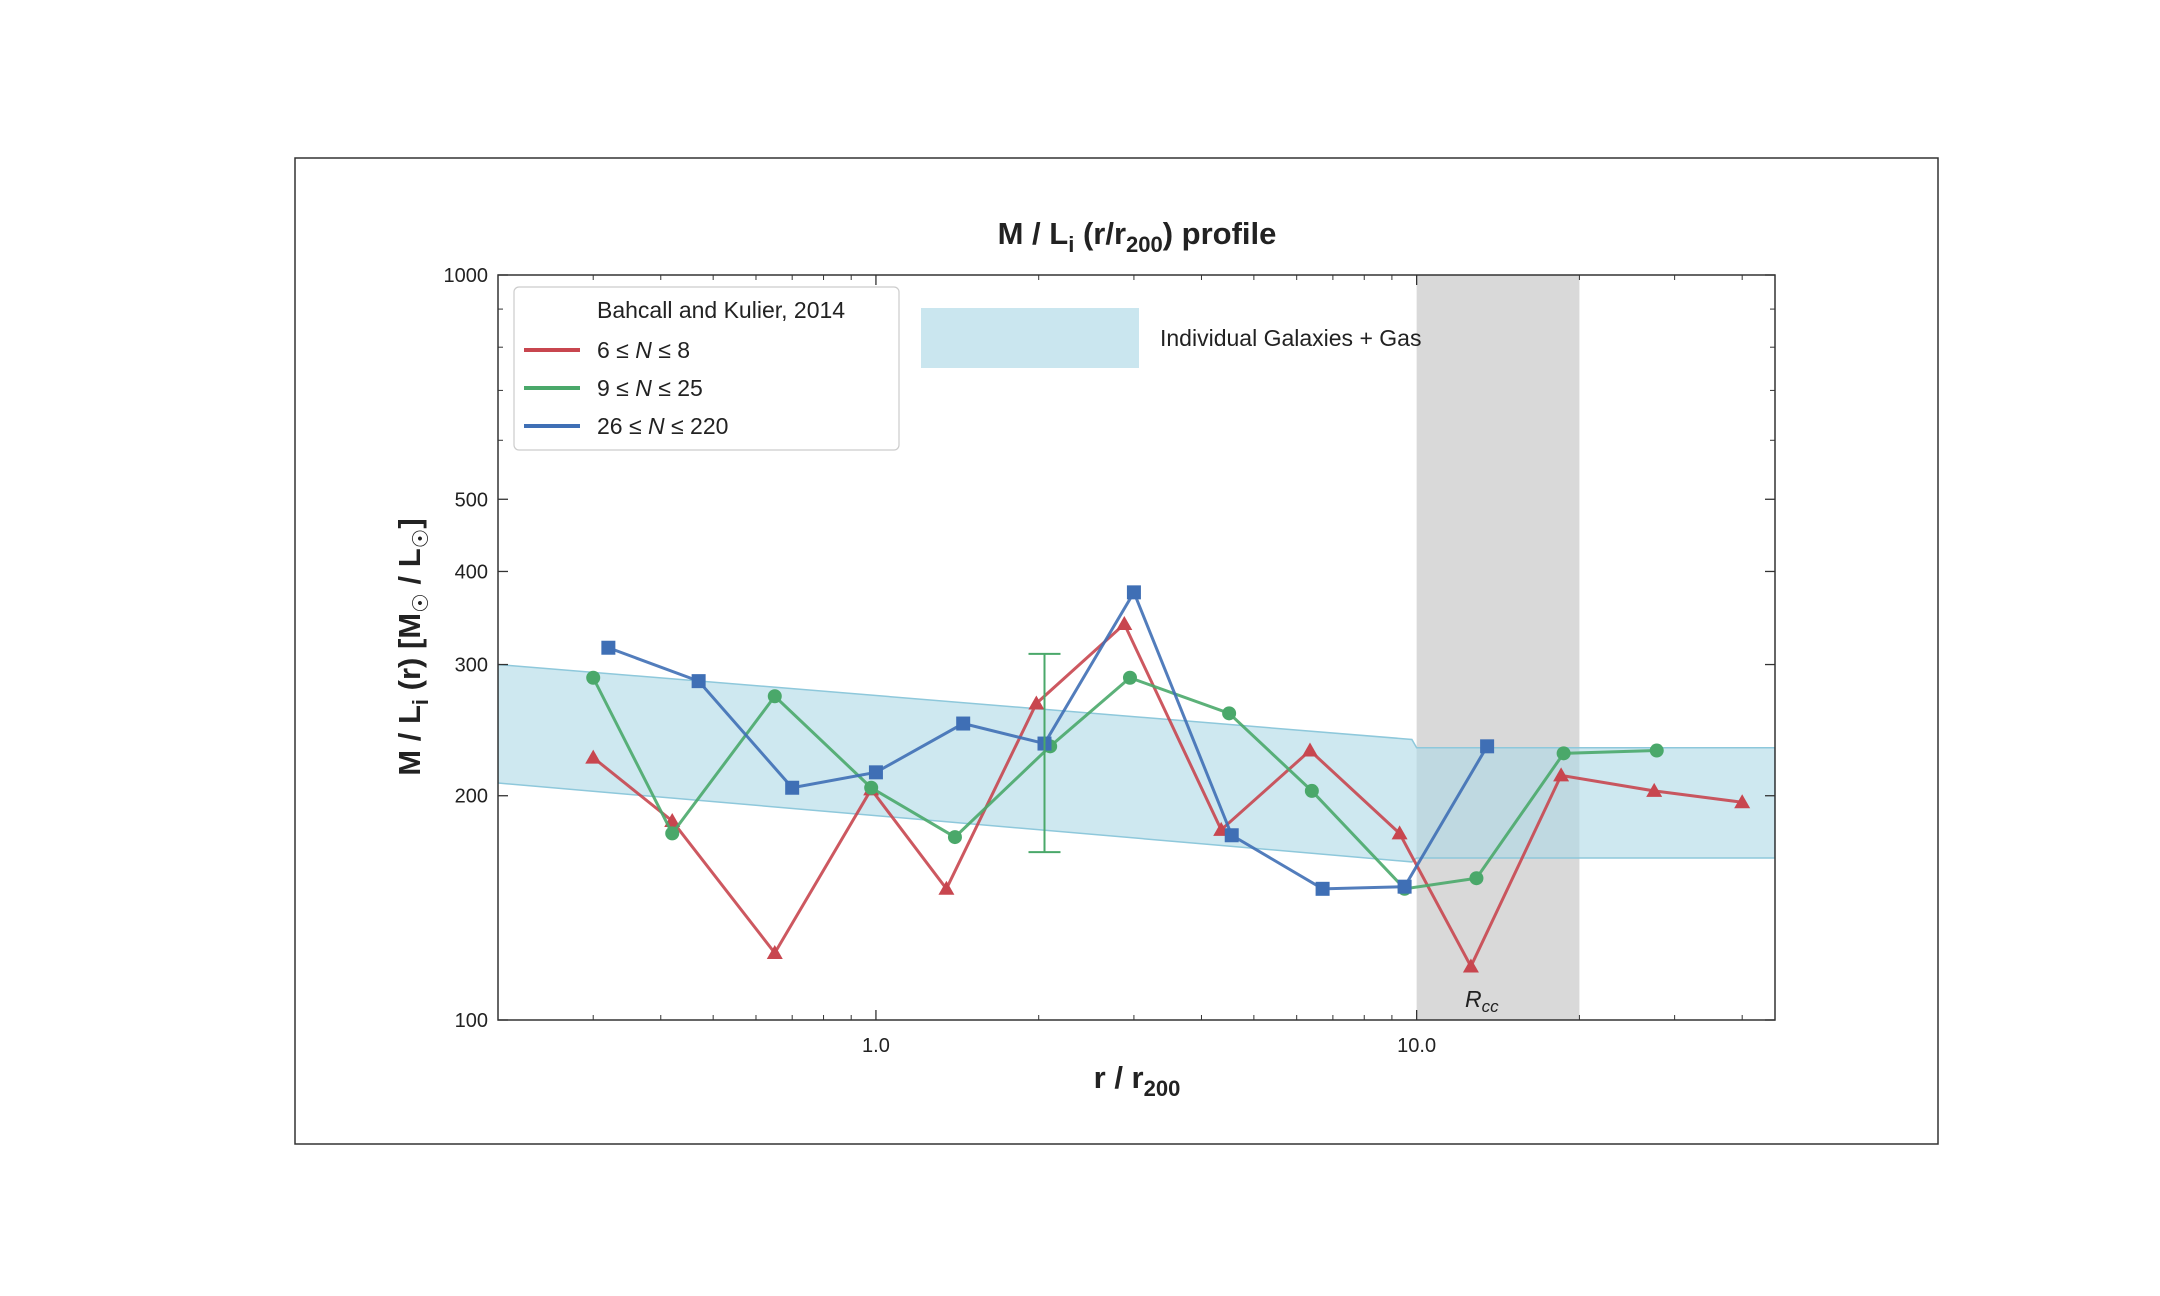 Image resolution: width=2160 pixels, height=1296 pixels. I want to click on y-tick-label: 300, so click(471, 666).